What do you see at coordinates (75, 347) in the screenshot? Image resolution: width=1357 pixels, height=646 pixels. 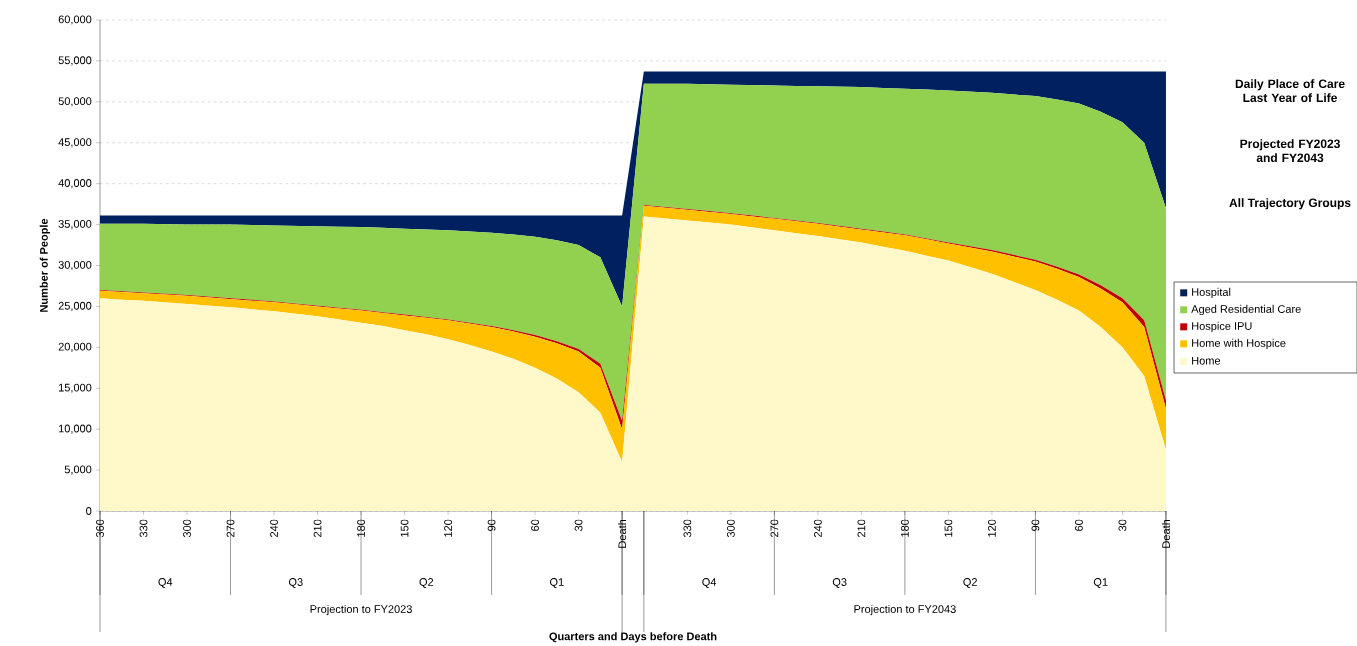 I see `y-tick-label: 20,000` at bounding box center [75, 347].